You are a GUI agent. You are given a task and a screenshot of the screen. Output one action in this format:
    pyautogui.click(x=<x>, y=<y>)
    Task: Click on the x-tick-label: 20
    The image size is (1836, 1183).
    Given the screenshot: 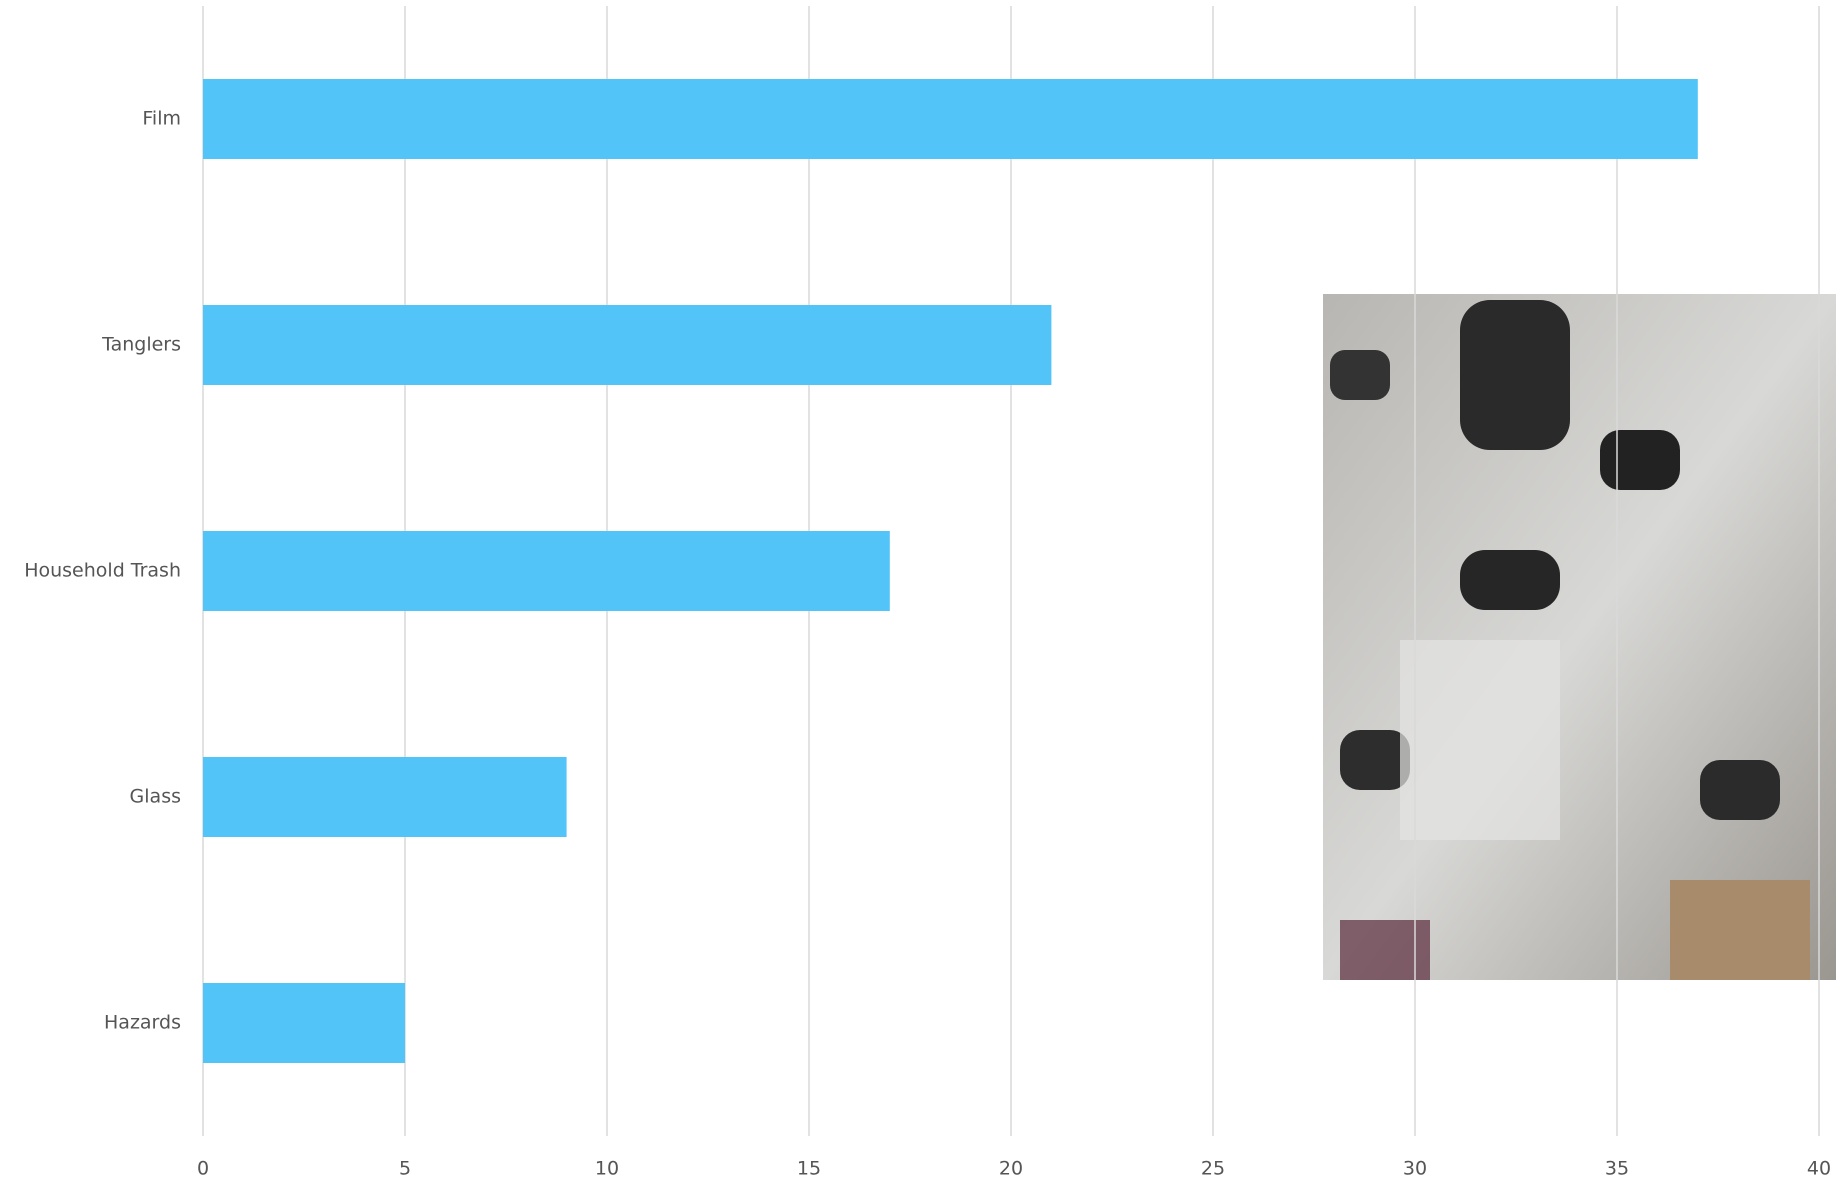 What is the action you would take?
    pyautogui.click(x=1011, y=1169)
    